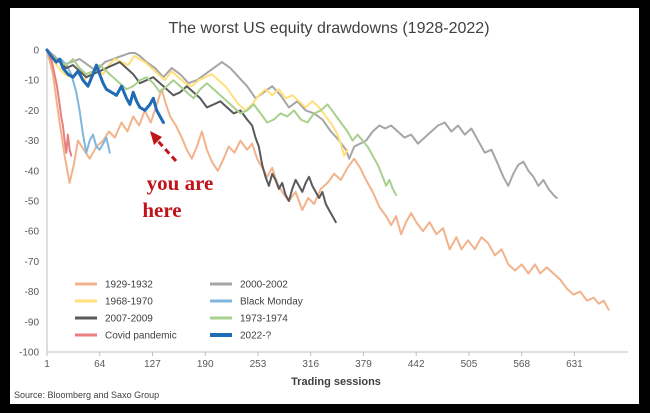  Describe the element at coordinates (574, 364) in the screenshot. I see `x-tick-label: 631` at that location.